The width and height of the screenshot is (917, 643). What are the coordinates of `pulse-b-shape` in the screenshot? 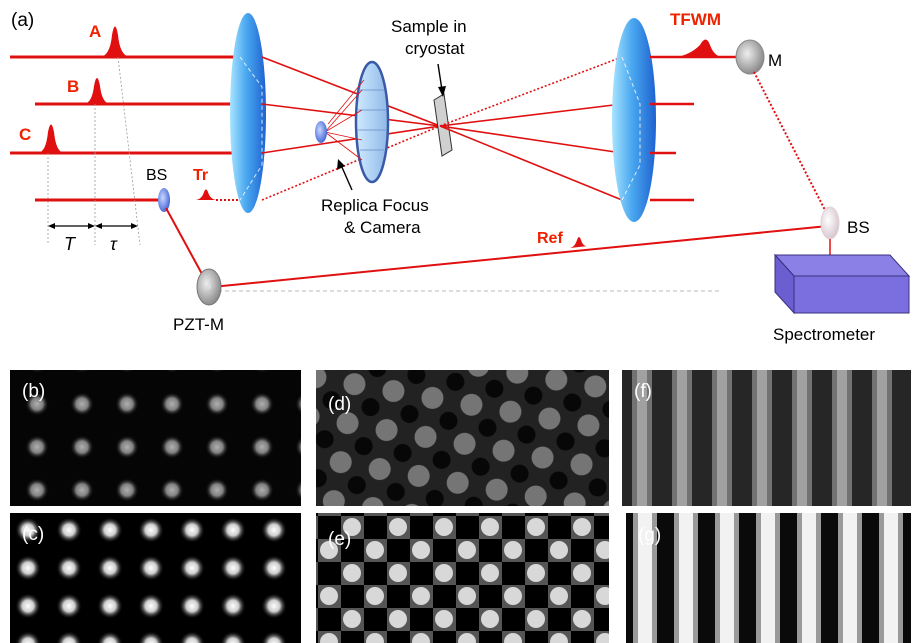 It's located at (97, 91).